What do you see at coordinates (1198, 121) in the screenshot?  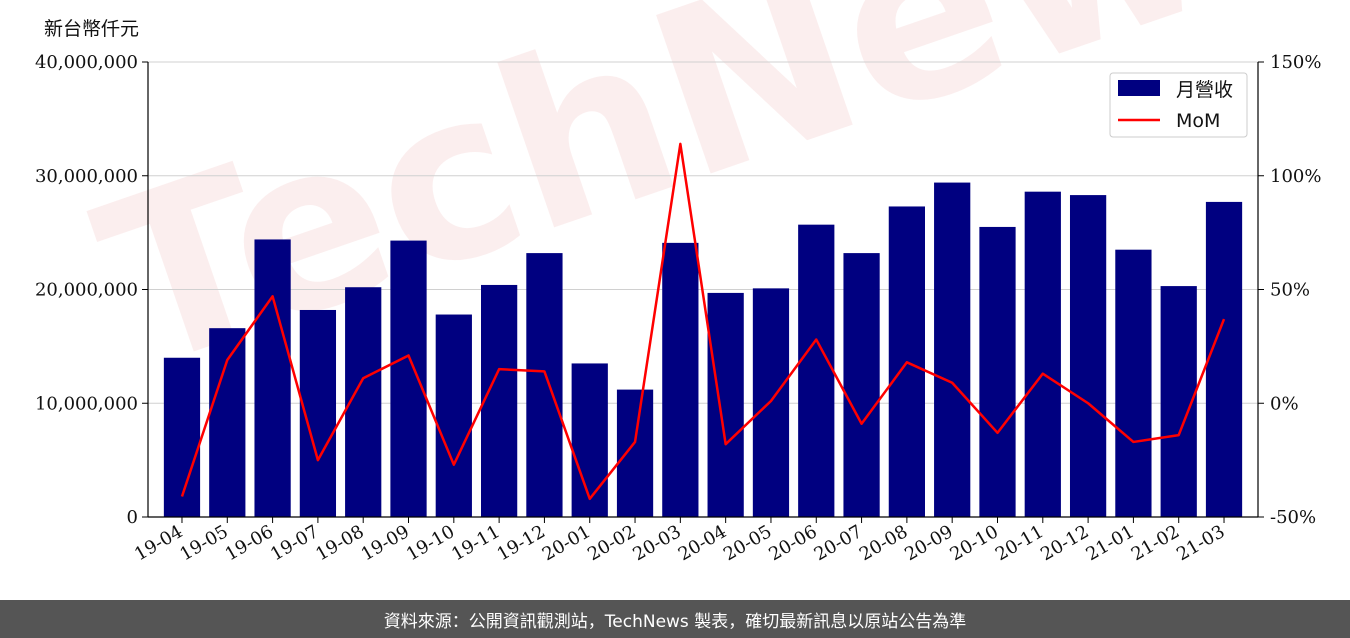 I see `legend-label-mom: MoM` at bounding box center [1198, 121].